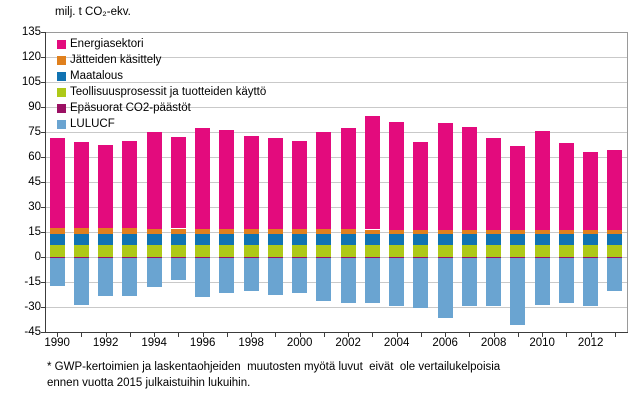  Describe the element at coordinates (334, 332) in the screenshot. I see `x-axis-line` at that location.